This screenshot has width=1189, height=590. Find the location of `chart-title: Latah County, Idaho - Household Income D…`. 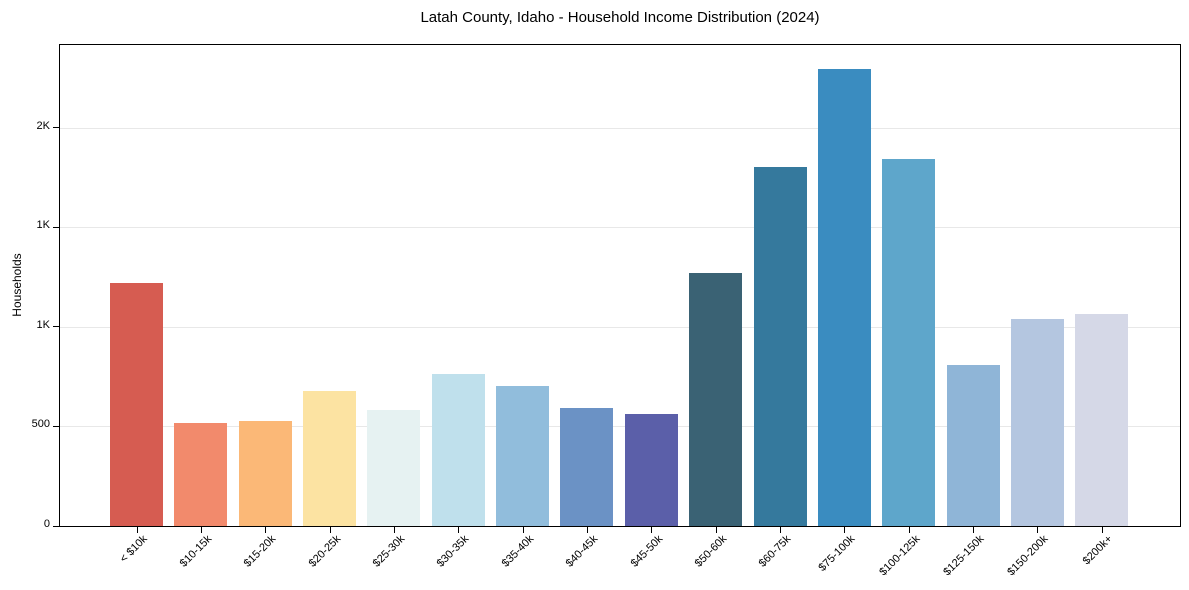

chart-title: Latah County, Idaho - Household Income D… is located at coordinates (620, 17).